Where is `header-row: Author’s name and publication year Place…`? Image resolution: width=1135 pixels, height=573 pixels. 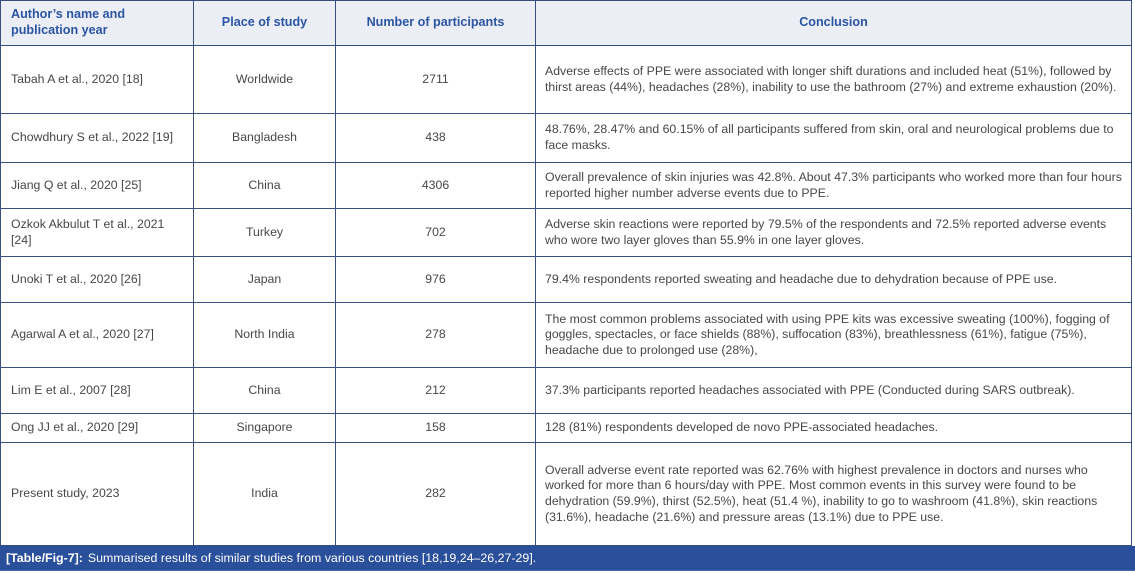
header-row: Author’s name and publication year Place… is located at coordinates (566, 23).